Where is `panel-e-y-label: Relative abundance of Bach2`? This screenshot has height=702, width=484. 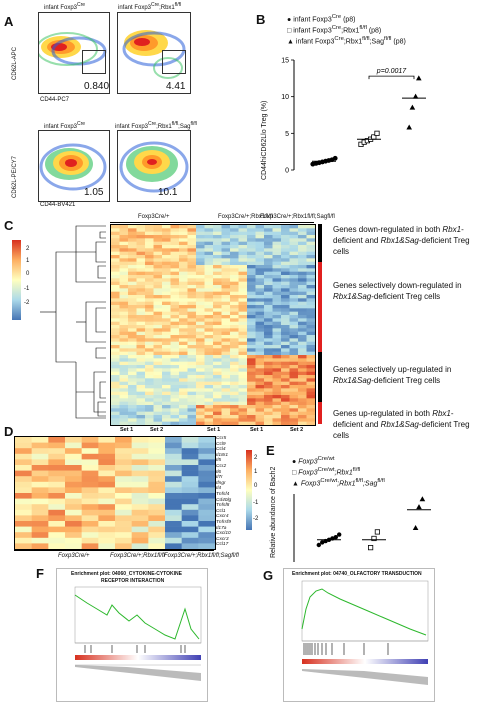 panel-e-y-label: Relative abundance of Bach2 is located at coordinates (273, 512).